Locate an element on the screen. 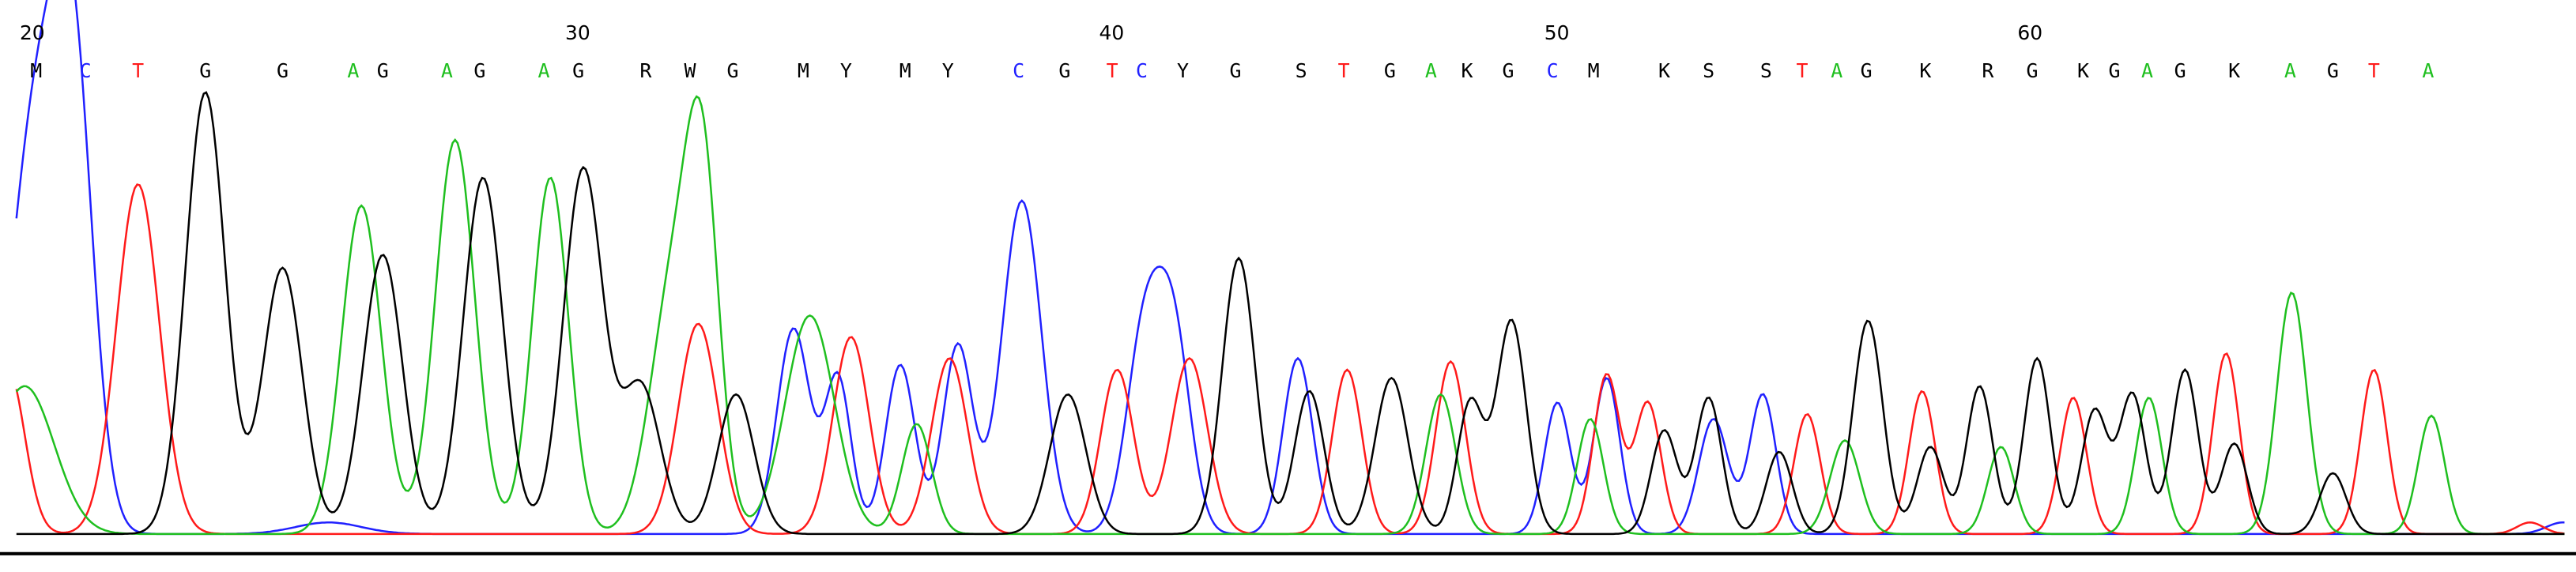 The height and width of the screenshot is (572, 2576). position-label: 30 is located at coordinates (578, 32).